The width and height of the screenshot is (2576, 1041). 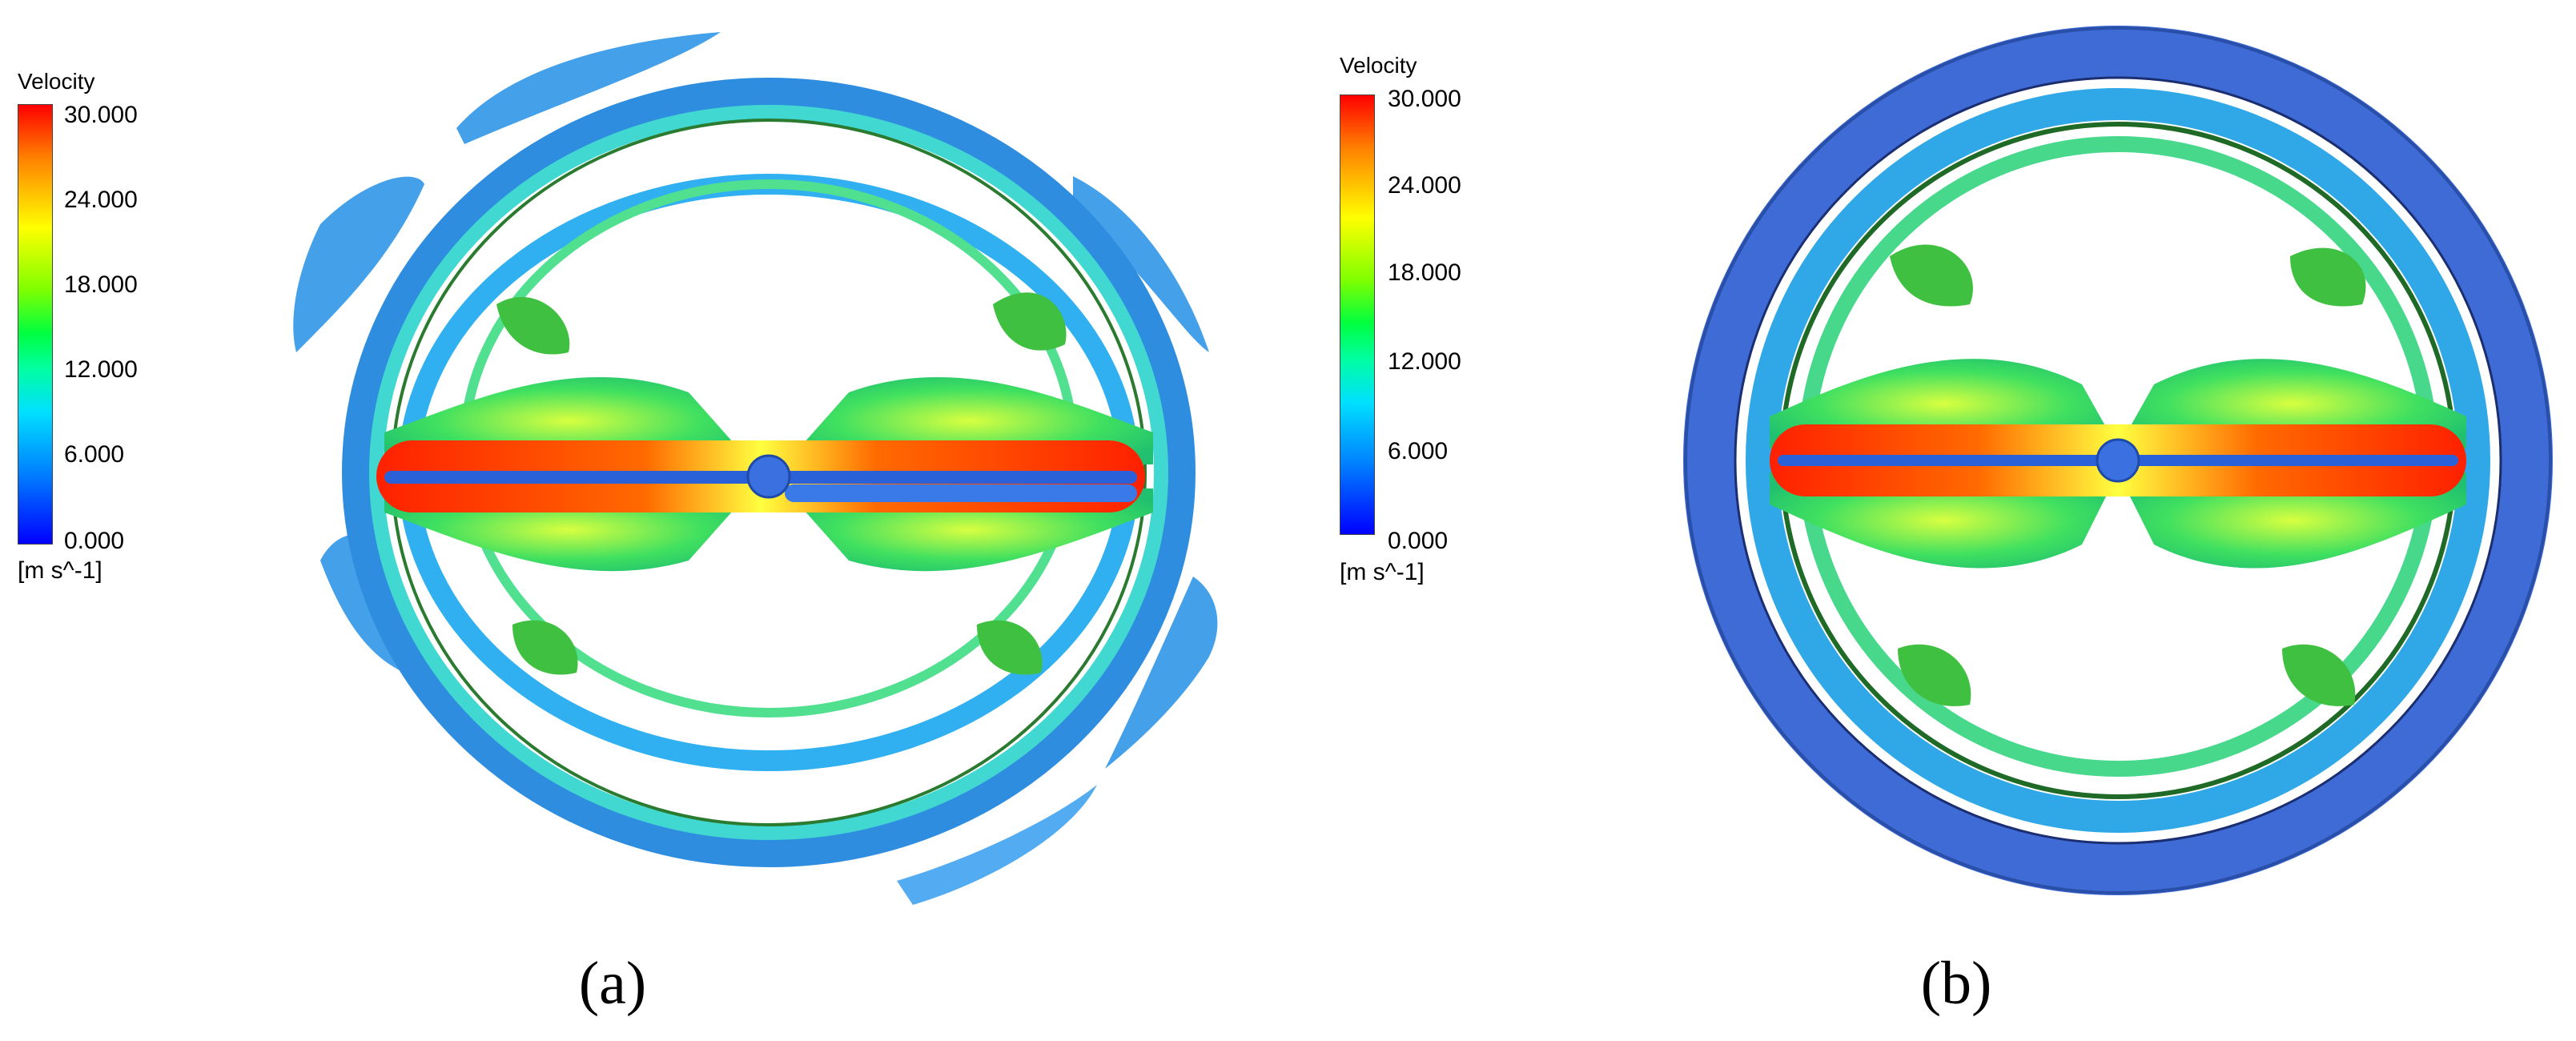 I want to click on legend-title-a: Velocity, so click(x=56, y=81).